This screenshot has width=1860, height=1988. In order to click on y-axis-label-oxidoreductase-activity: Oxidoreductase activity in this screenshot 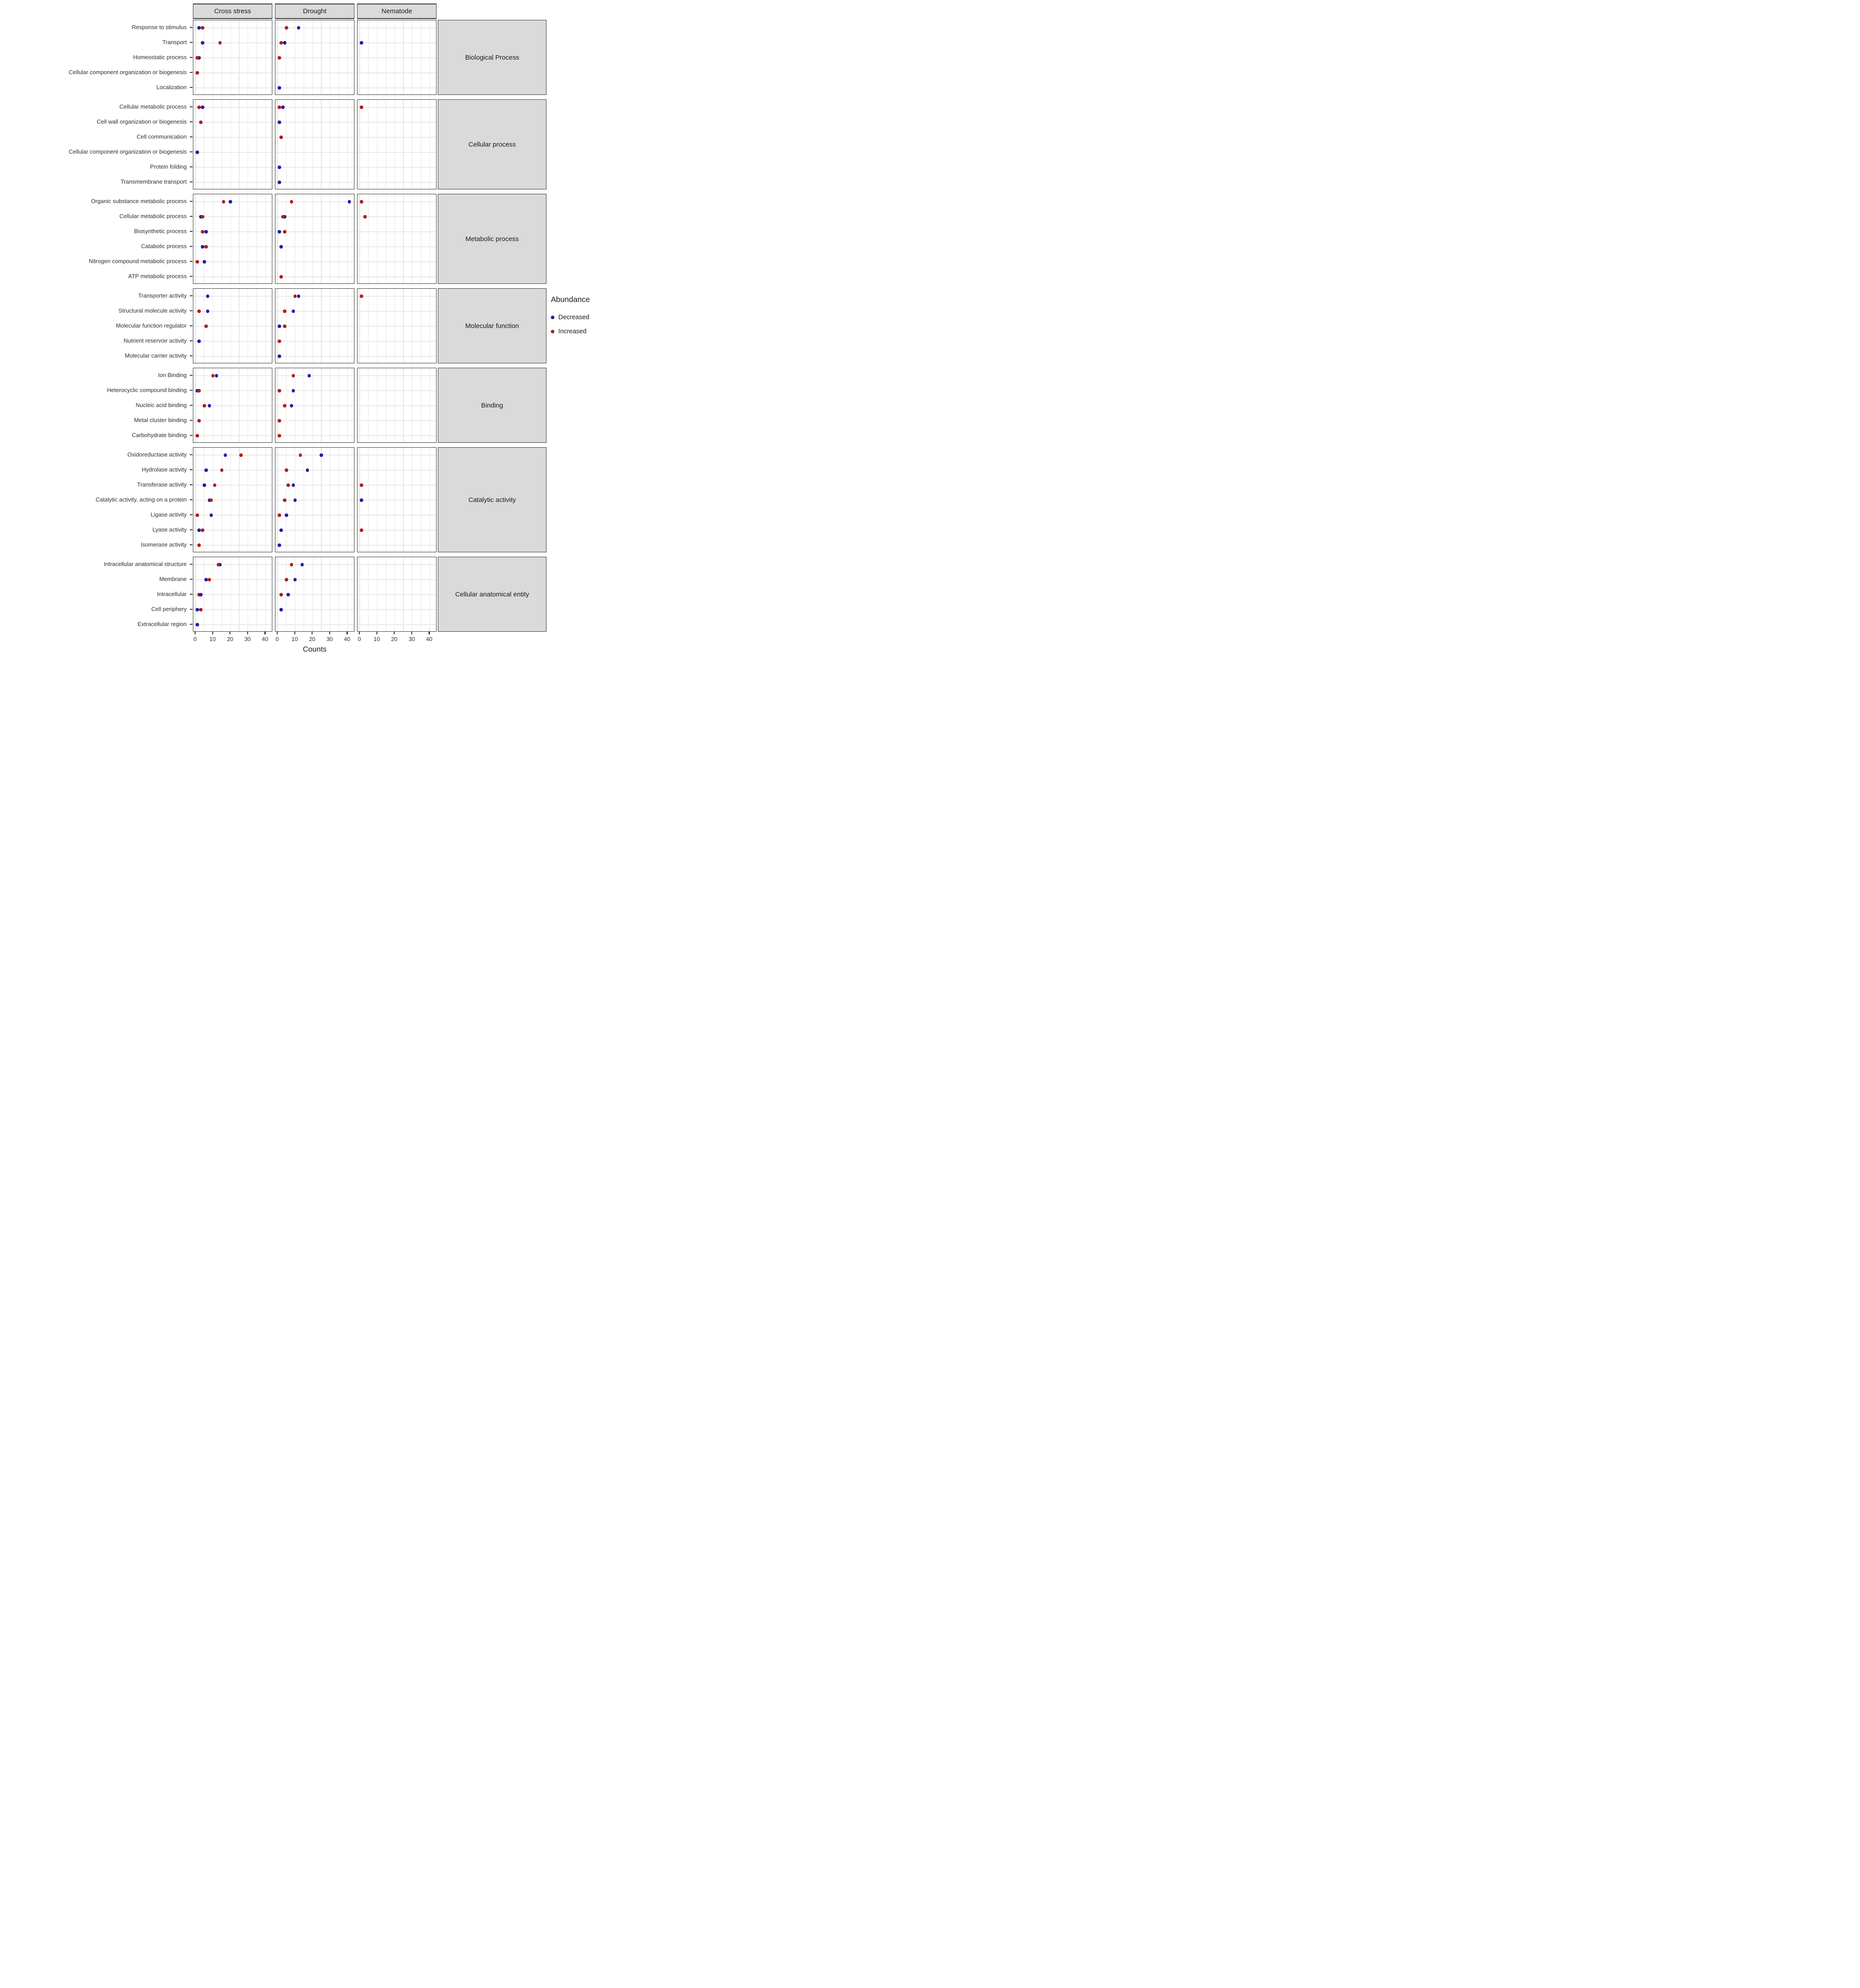, I will do `click(157, 454)`.